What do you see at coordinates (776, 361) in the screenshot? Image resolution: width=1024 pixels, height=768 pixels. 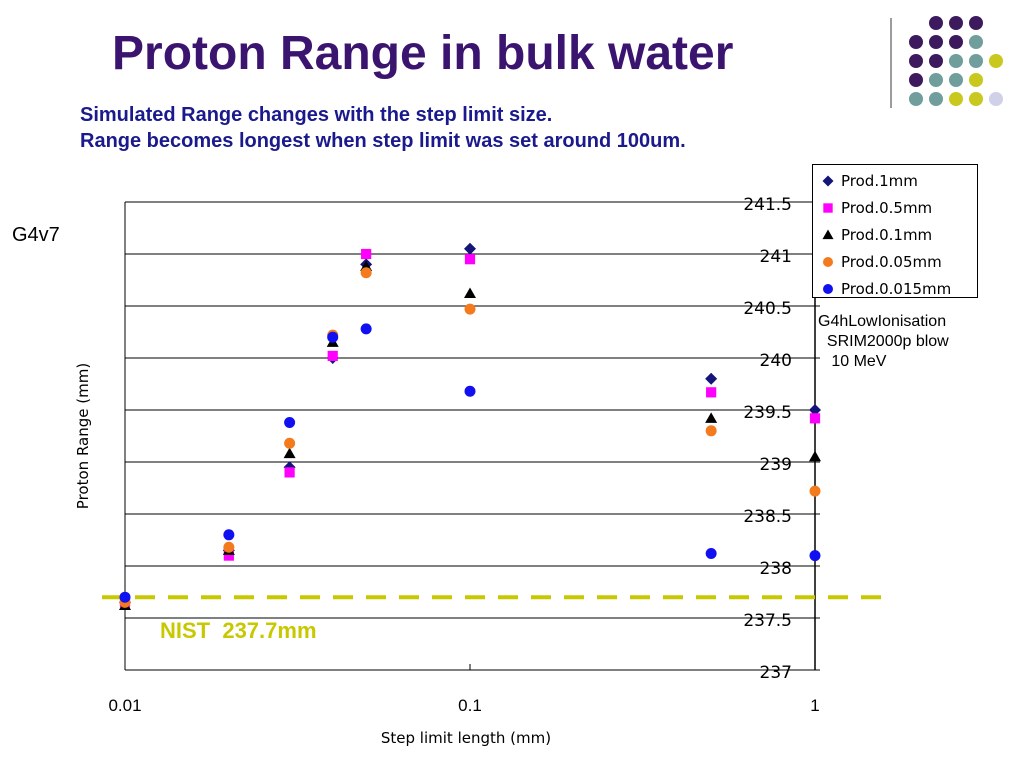 I see `y-tick-label: 240` at bounding box center [776, 361].